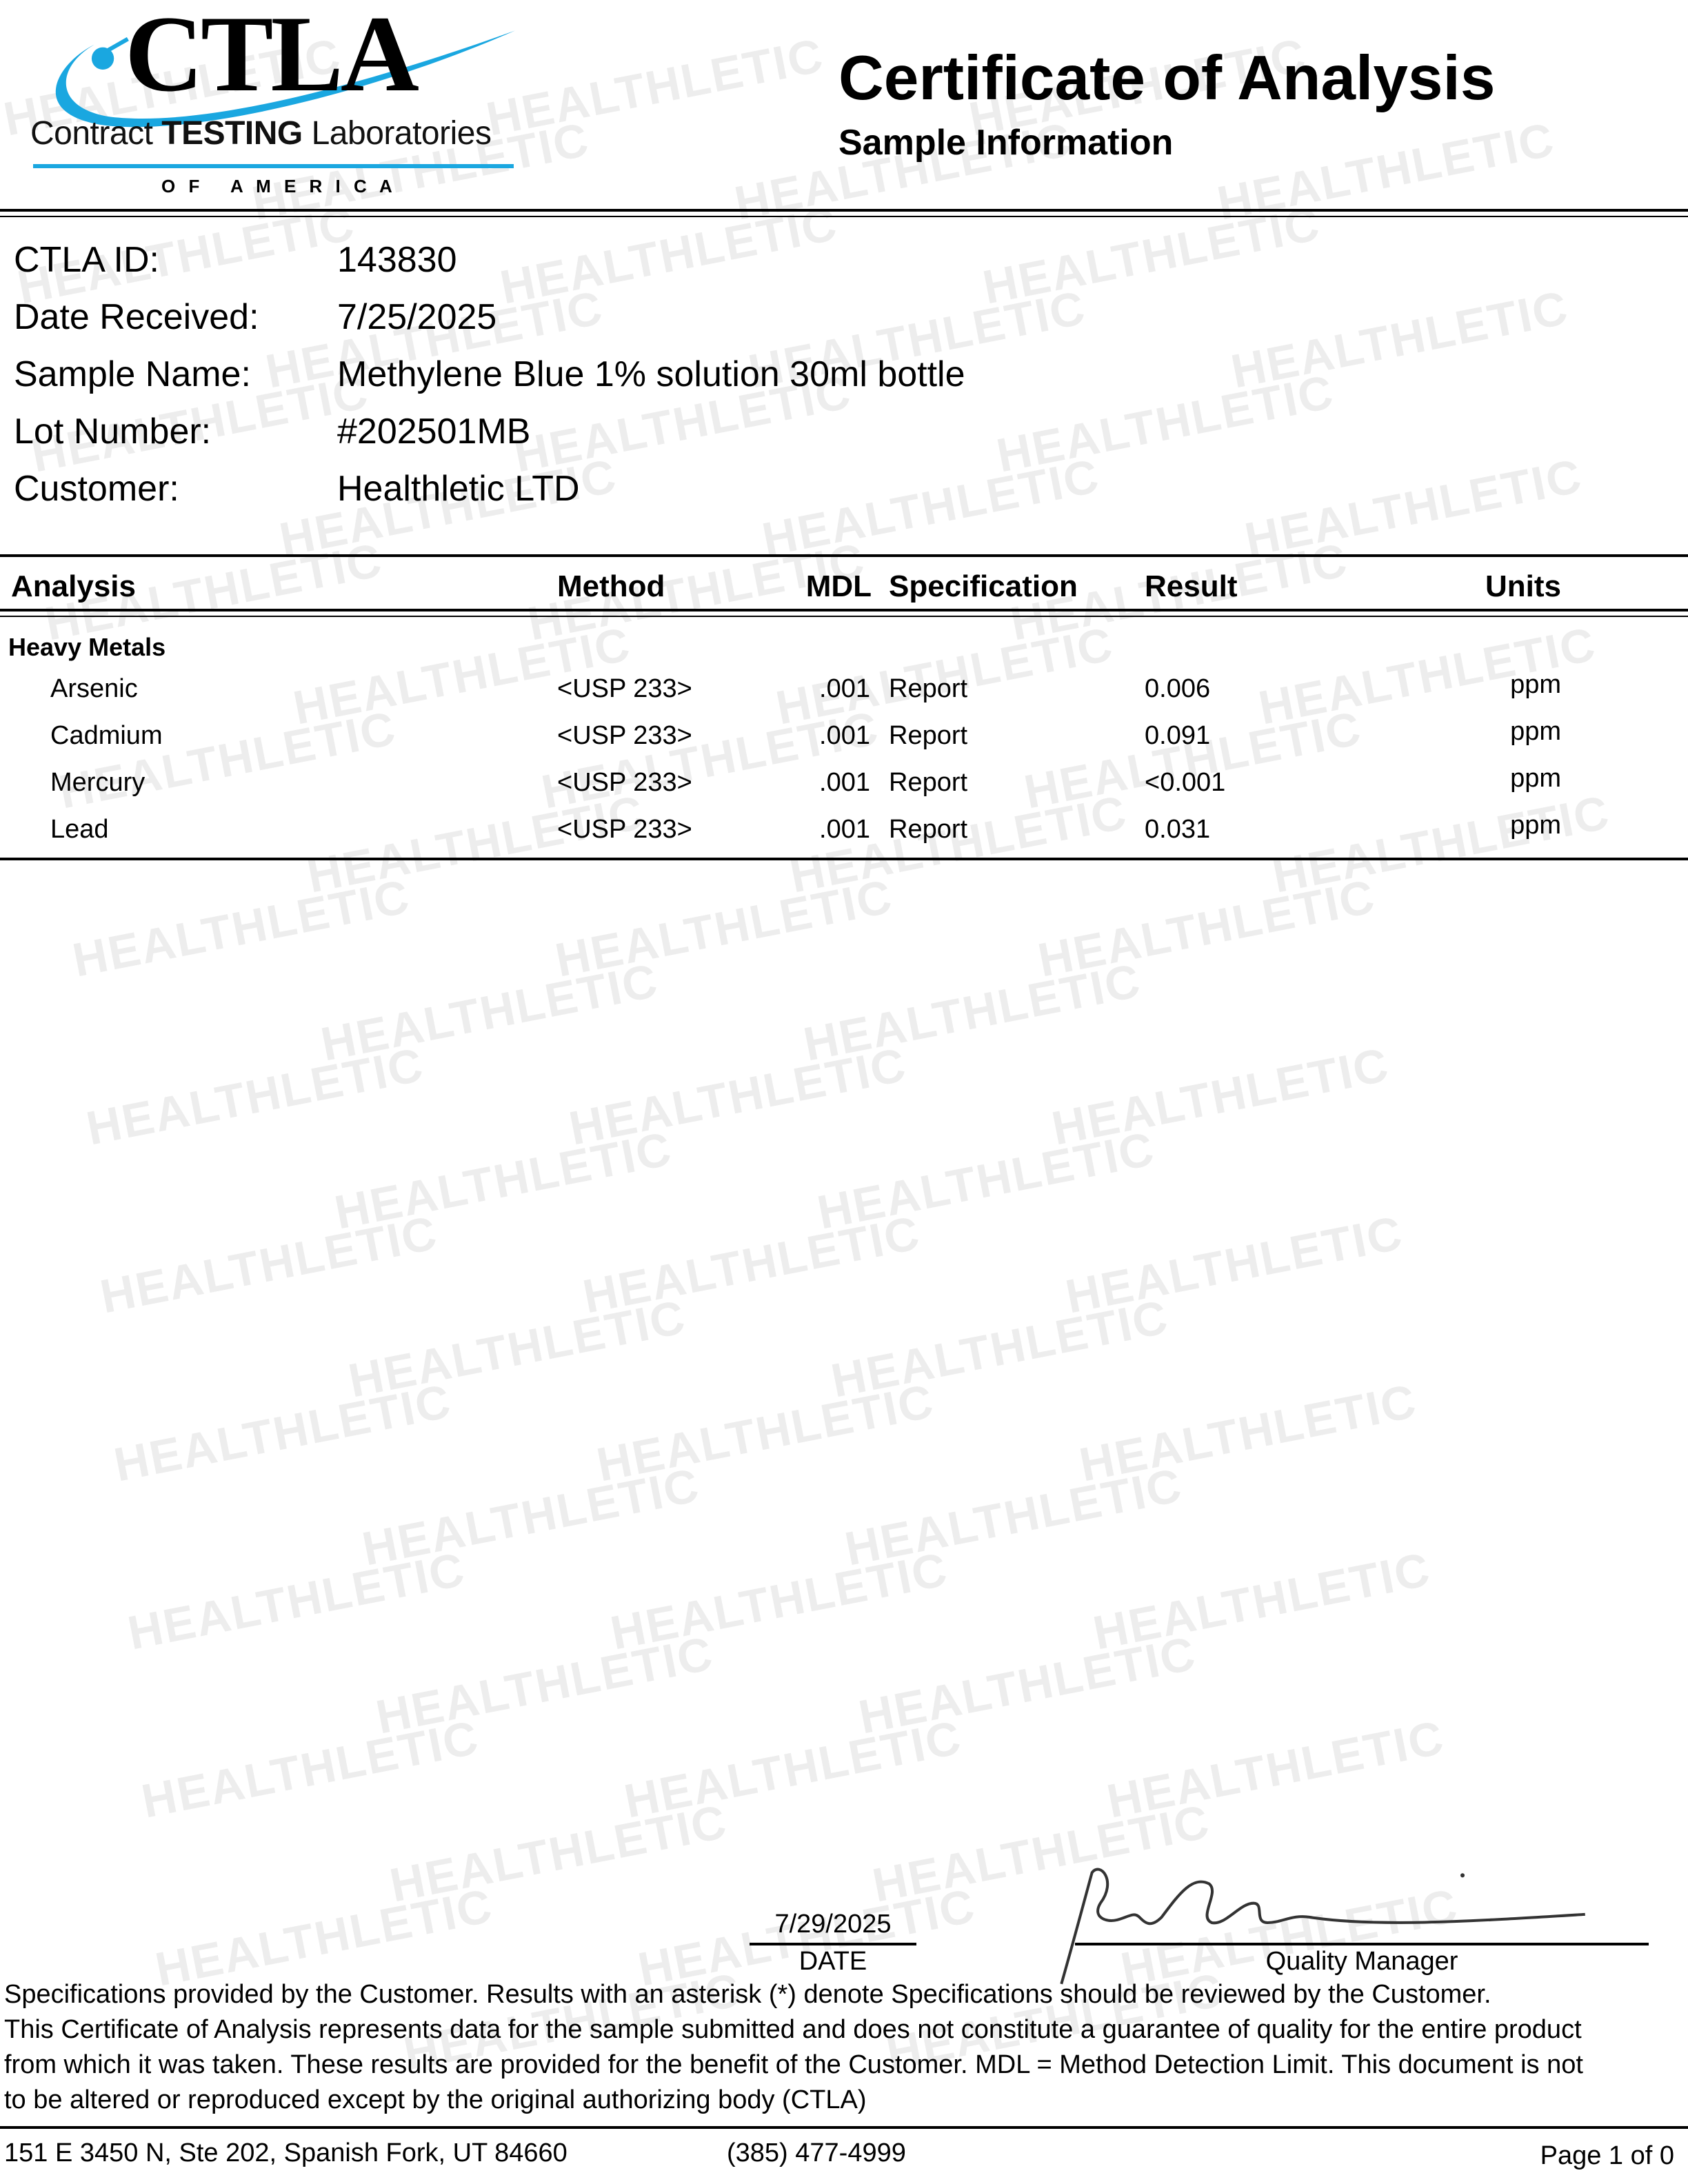 The width and height of the screenshot is (1688, 2184). Describe the element at coordinates (434, 432) in the screenshot. I see `info-value: #202501MB` at that location.